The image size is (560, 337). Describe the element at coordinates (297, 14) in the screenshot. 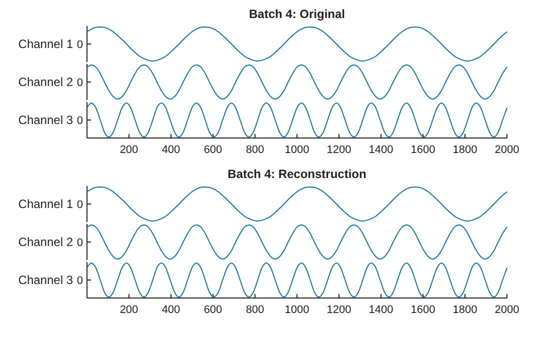

I see `chart-title: Batch 4: Original` at that location.